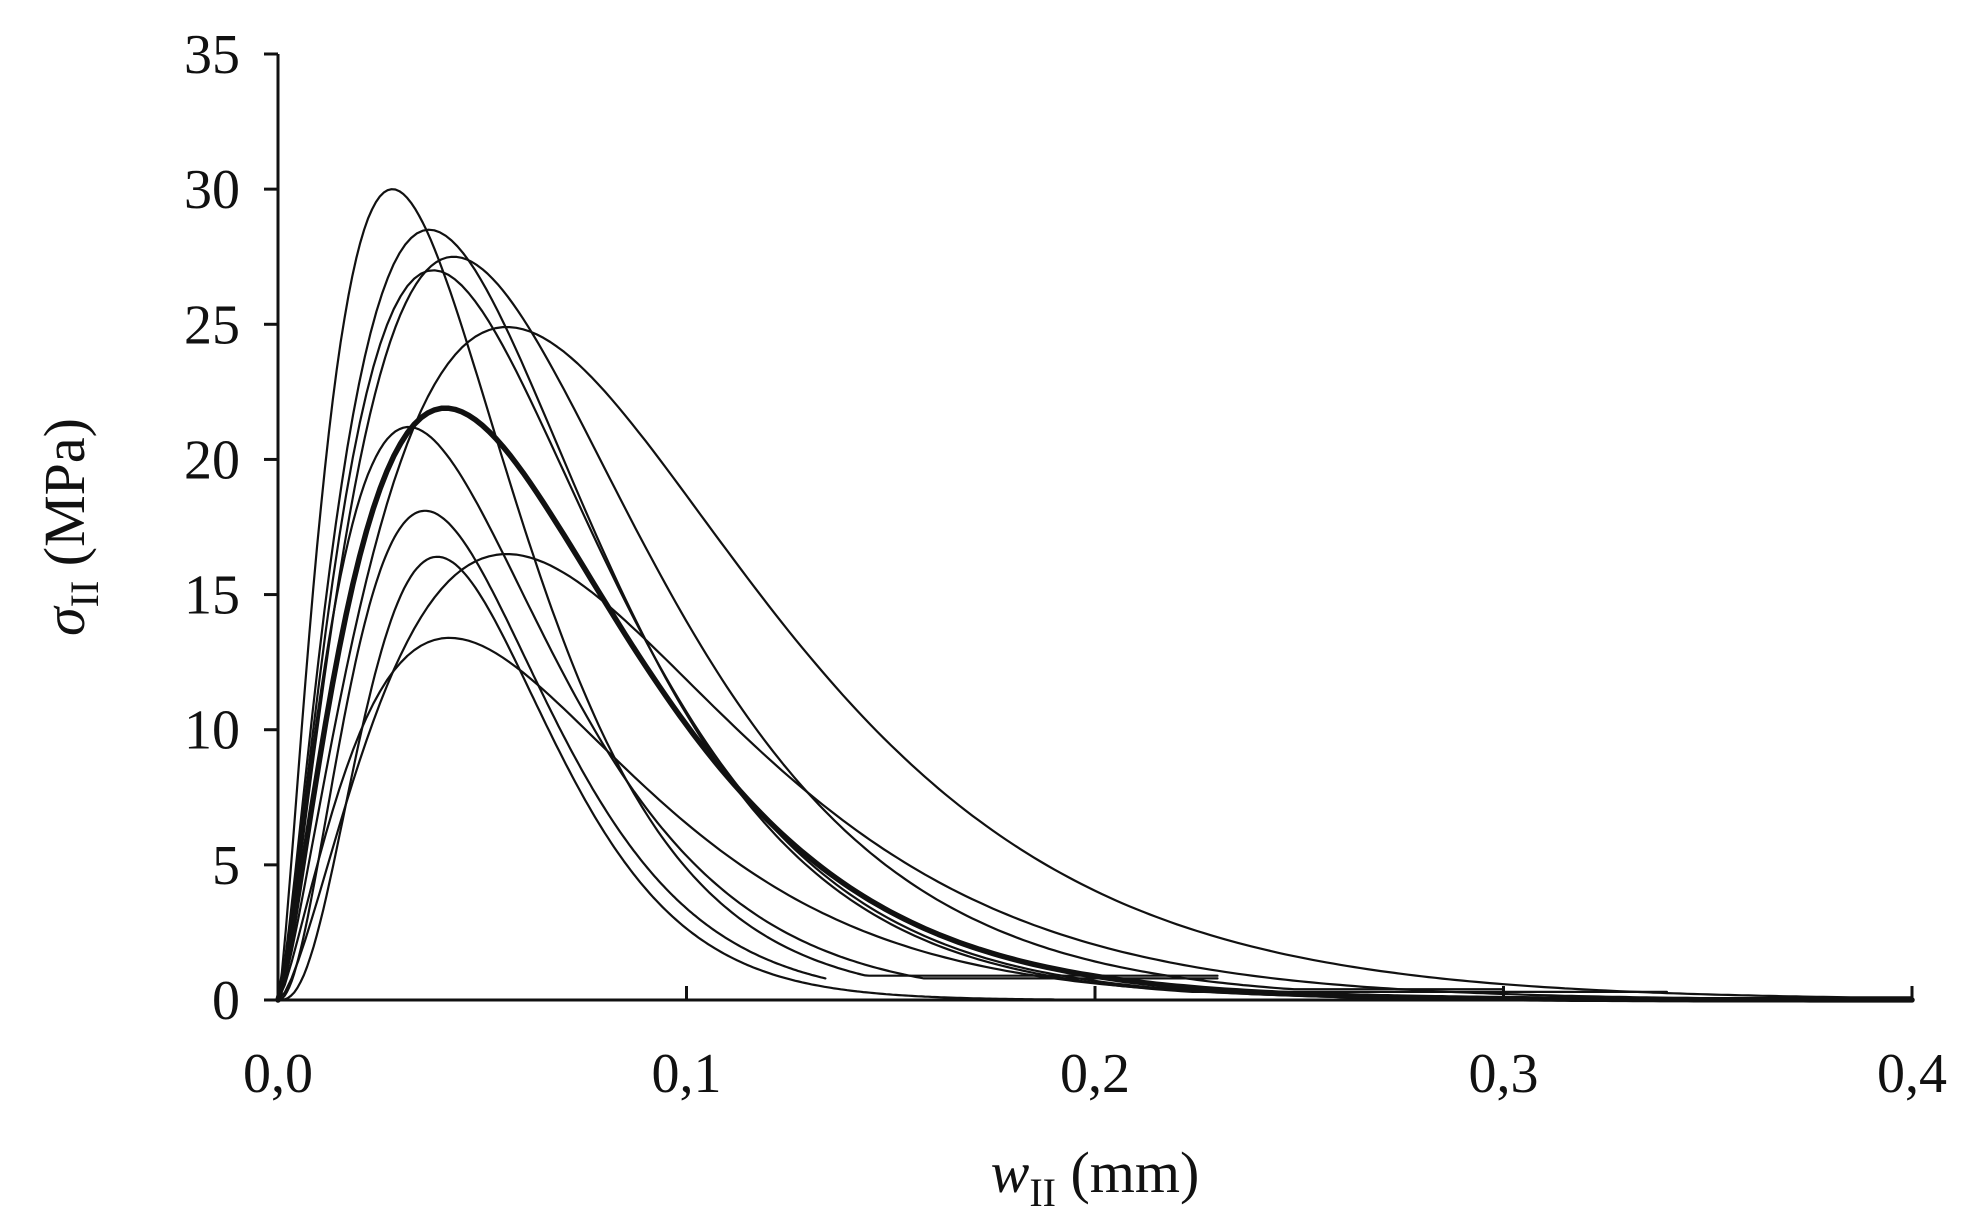 This screenshot has width=1966, height=1213. I want to click on x-tick-label: 0,4, so click(1912, 1074).